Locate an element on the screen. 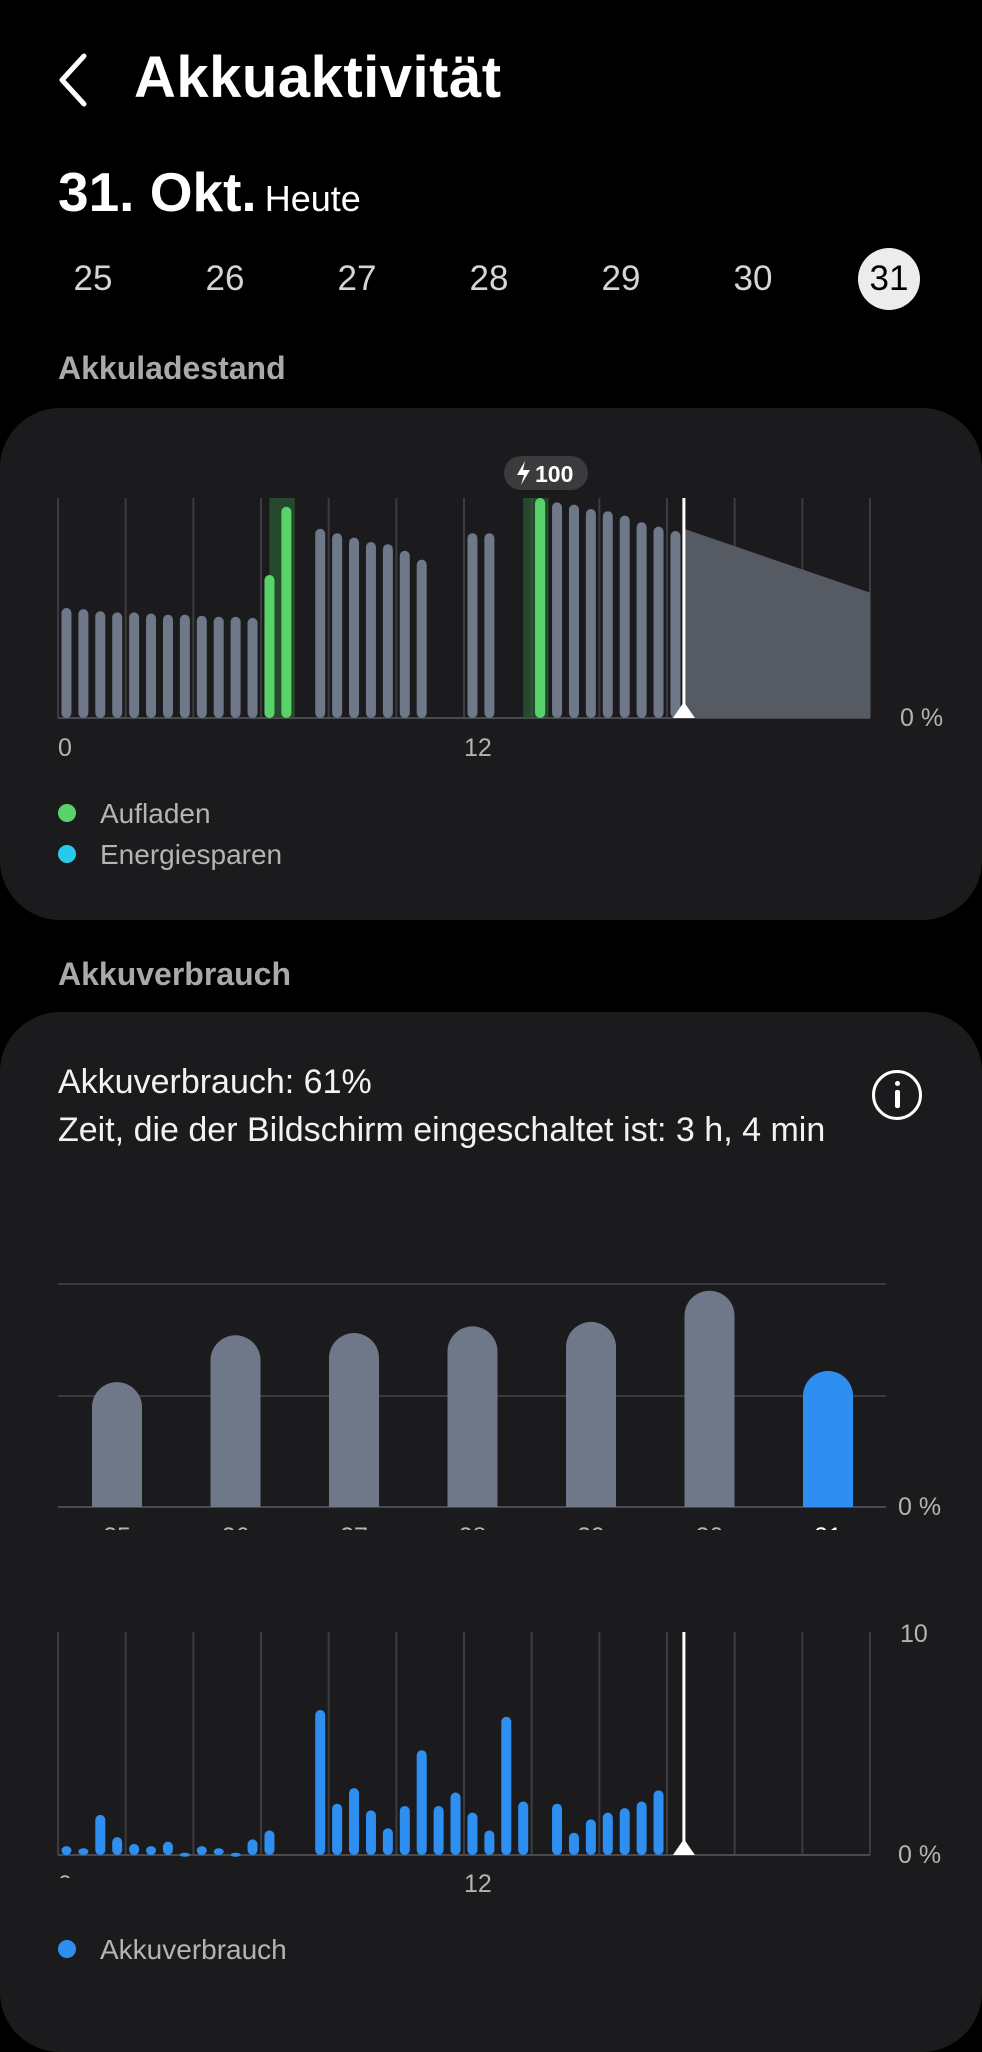 The height and width of the screenshot is (2052, 982). date-heading: 31. Okt. Heute is located at coordinates (209, 192).